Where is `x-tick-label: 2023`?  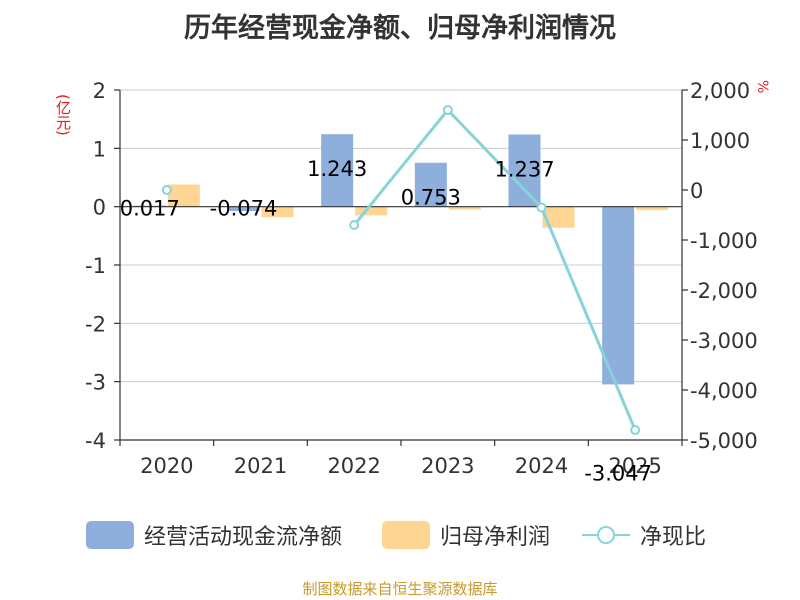
x-tick-label: 2023 is located at coordinates (447, 466).